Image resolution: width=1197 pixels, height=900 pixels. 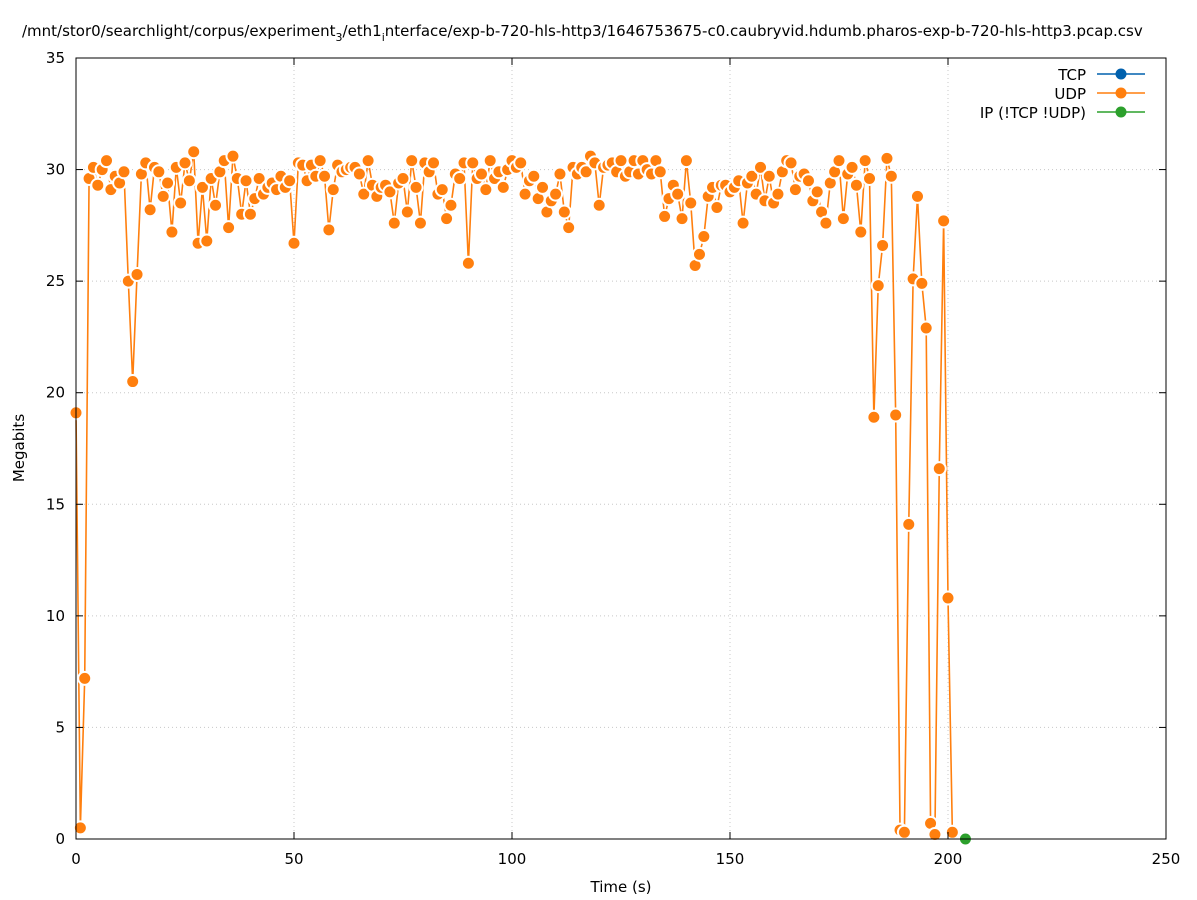 I want to click on legend-label: UDP, so click(x=1070, y=94).